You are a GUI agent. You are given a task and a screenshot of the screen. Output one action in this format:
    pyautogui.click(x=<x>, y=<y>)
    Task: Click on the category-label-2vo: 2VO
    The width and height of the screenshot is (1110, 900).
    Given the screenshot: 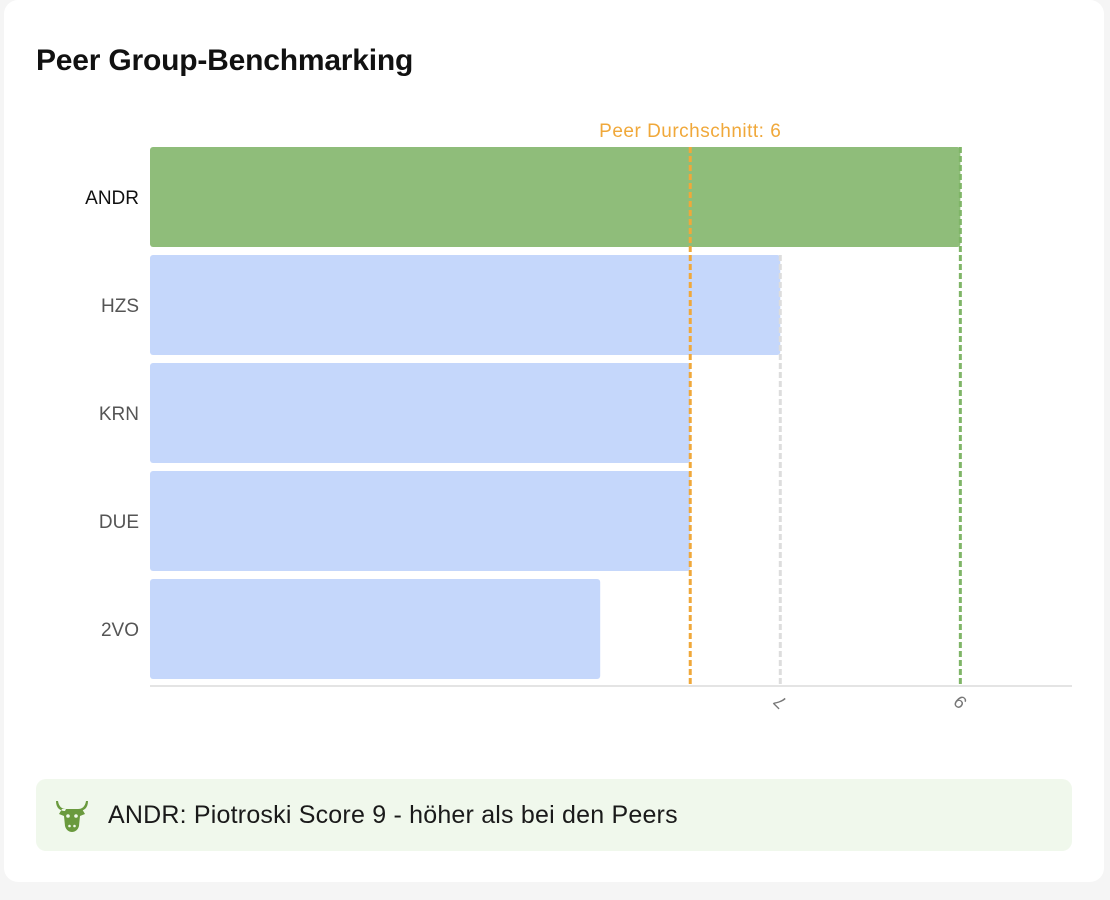 What is the action you would take?
    pyautogui.click(x=120, y=630)
    